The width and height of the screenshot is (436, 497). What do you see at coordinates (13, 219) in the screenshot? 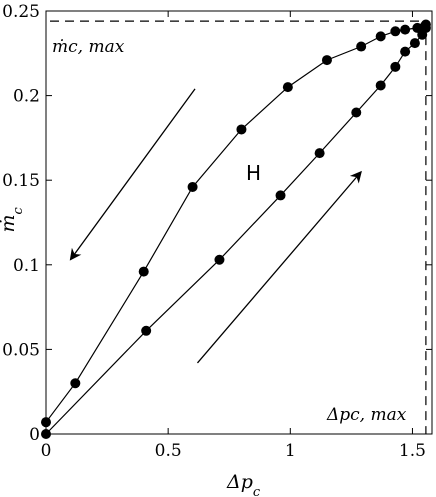
I see `y-axis-label: ṁc` at bounding box center [13, 219].